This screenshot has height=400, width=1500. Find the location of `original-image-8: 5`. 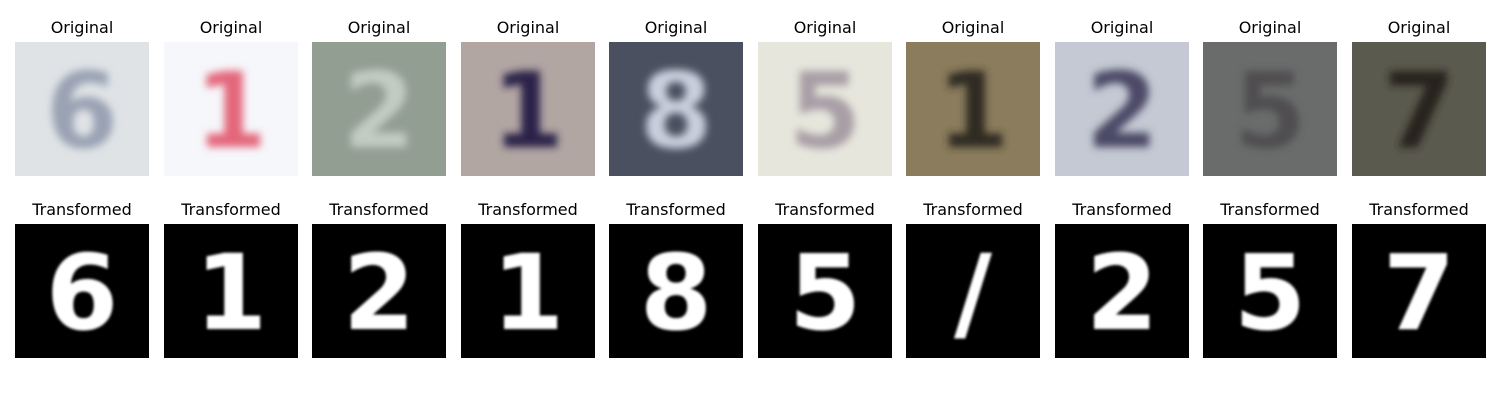

original-image-8: 5 is located at coordinates (1270, 109).